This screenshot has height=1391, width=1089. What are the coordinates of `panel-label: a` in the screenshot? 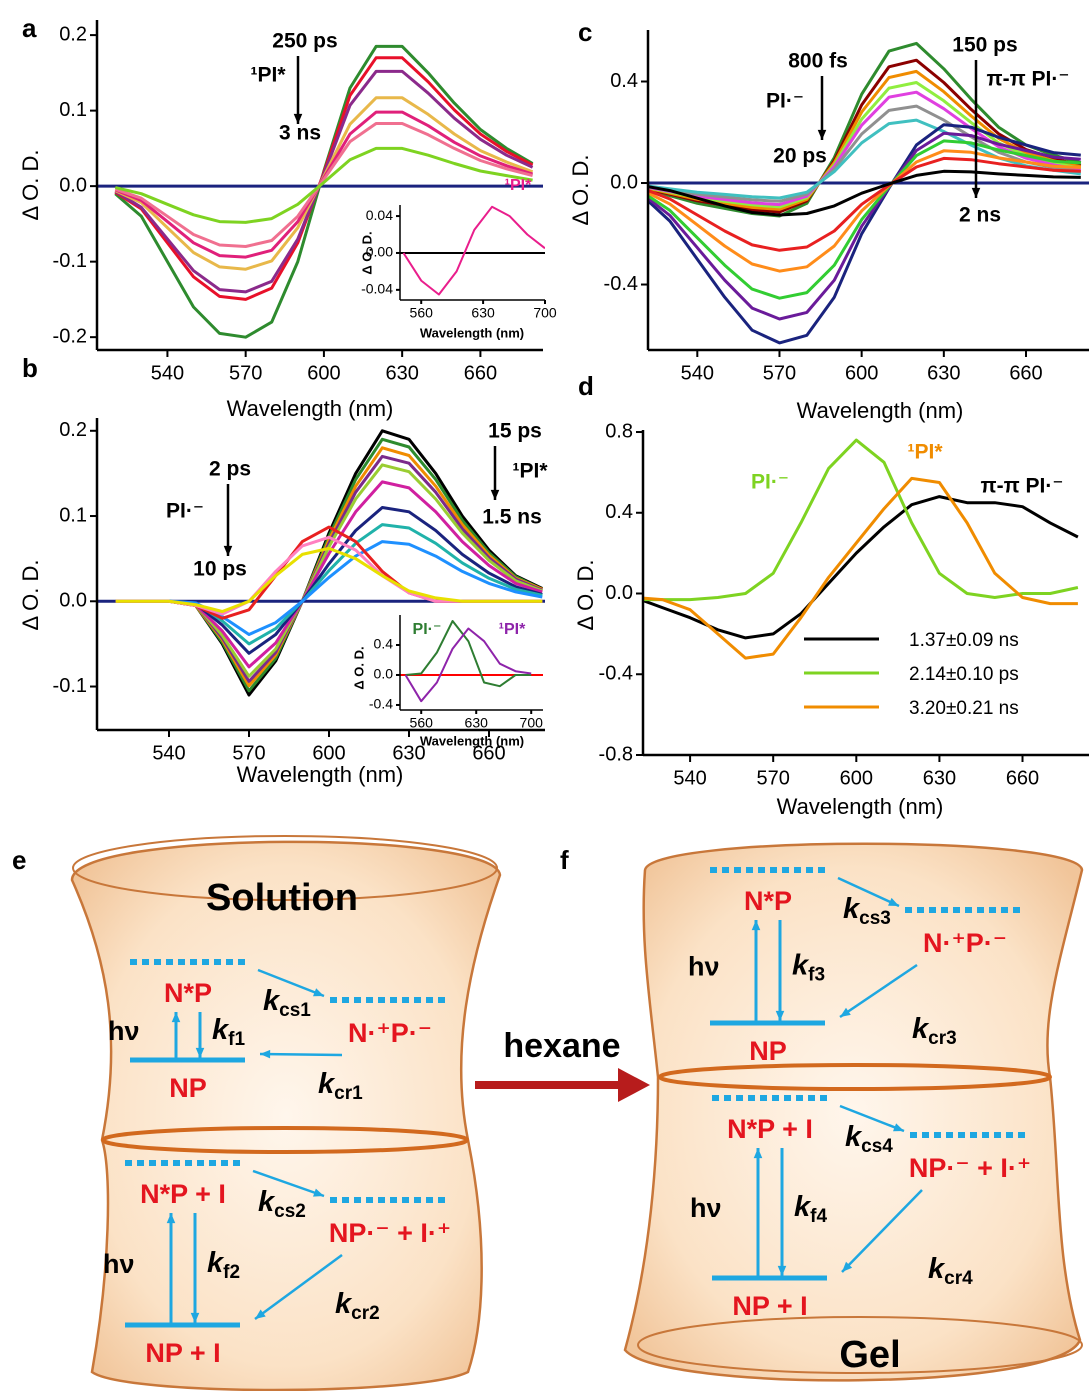 It's located at (29, 28).